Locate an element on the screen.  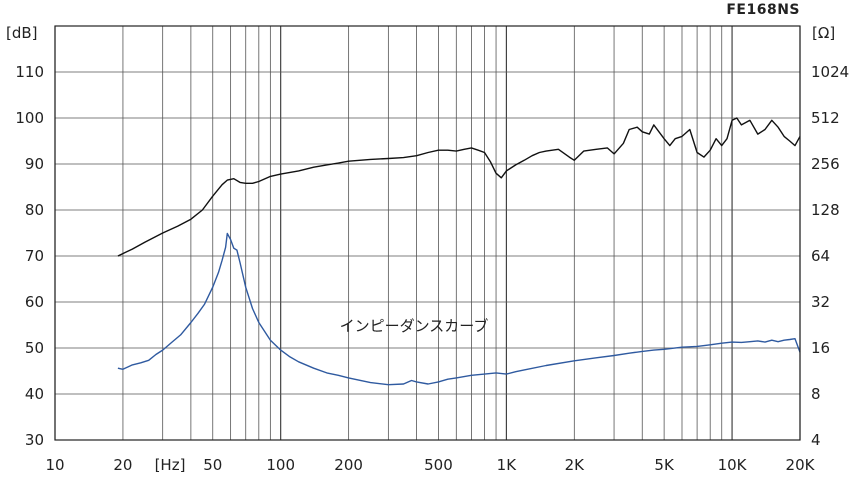
y-tick-label-left: 90 is located at coordinates (34, 164).